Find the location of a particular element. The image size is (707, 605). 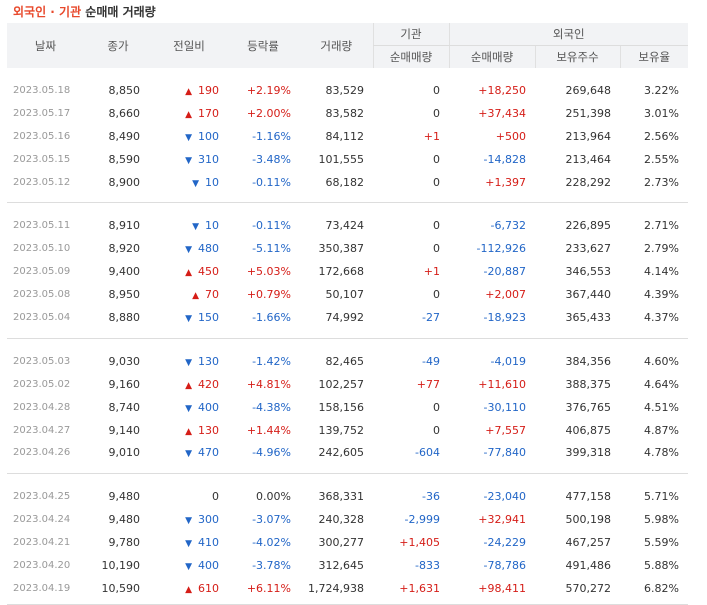

holding-ratio-cell: 2.79% is located at coordinates (661, 249).